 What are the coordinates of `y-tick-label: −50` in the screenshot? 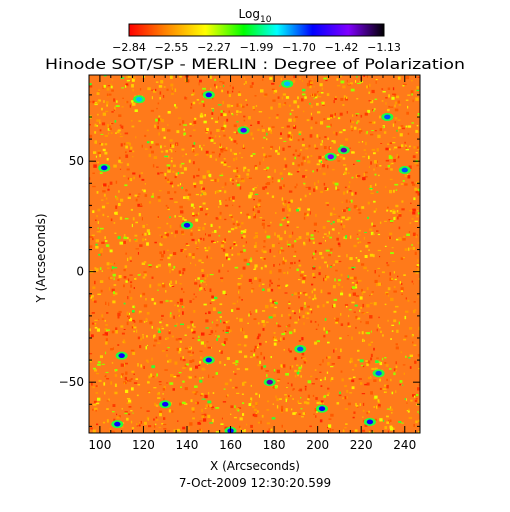 It's located at (71, 382).